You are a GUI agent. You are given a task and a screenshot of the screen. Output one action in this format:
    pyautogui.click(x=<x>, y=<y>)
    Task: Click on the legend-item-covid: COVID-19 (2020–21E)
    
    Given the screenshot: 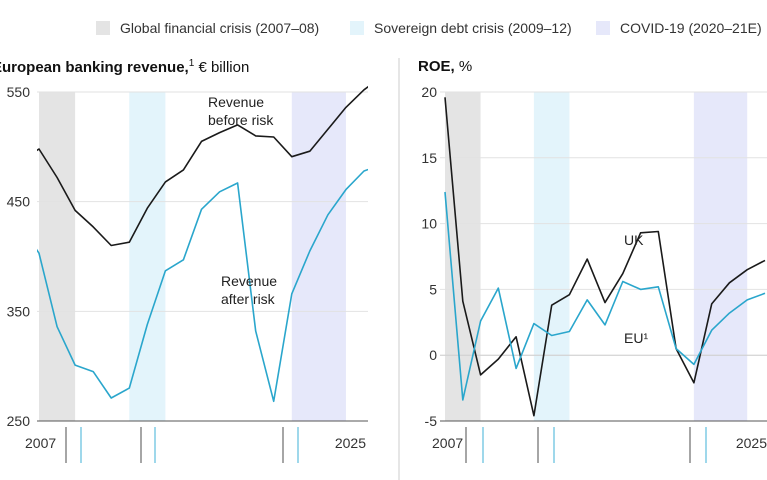 What is the action you would take?
    pyautogui.click(x=679, y=28)
    